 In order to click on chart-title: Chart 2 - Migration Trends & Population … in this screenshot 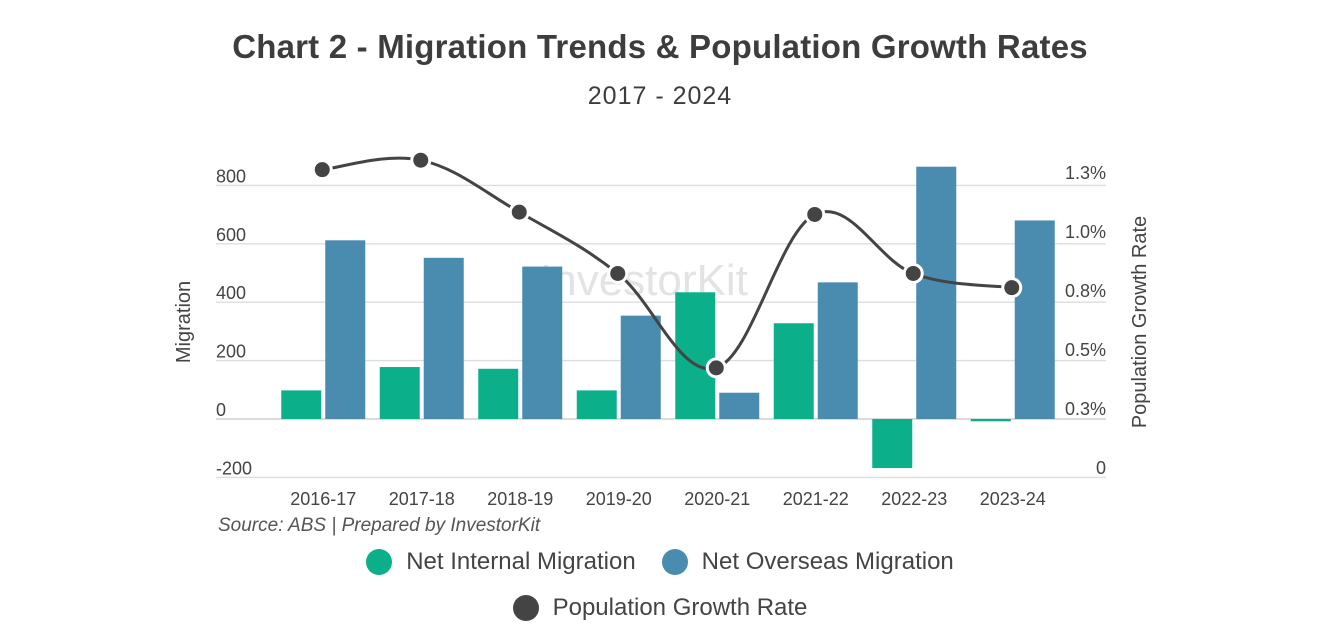, I will do `click(660, 46)`.